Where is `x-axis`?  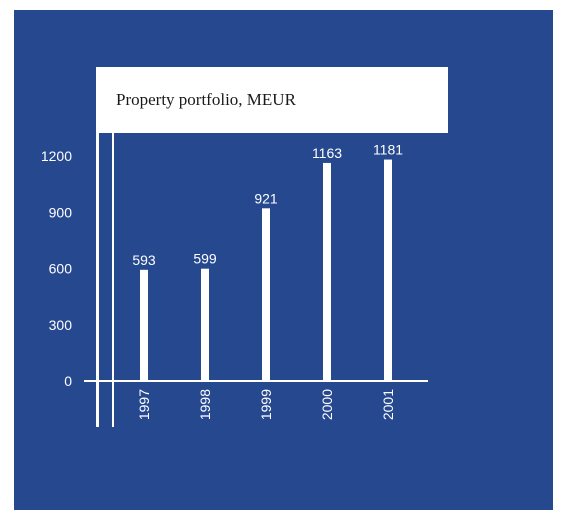 x-axis is located at coordinates (256, 381).